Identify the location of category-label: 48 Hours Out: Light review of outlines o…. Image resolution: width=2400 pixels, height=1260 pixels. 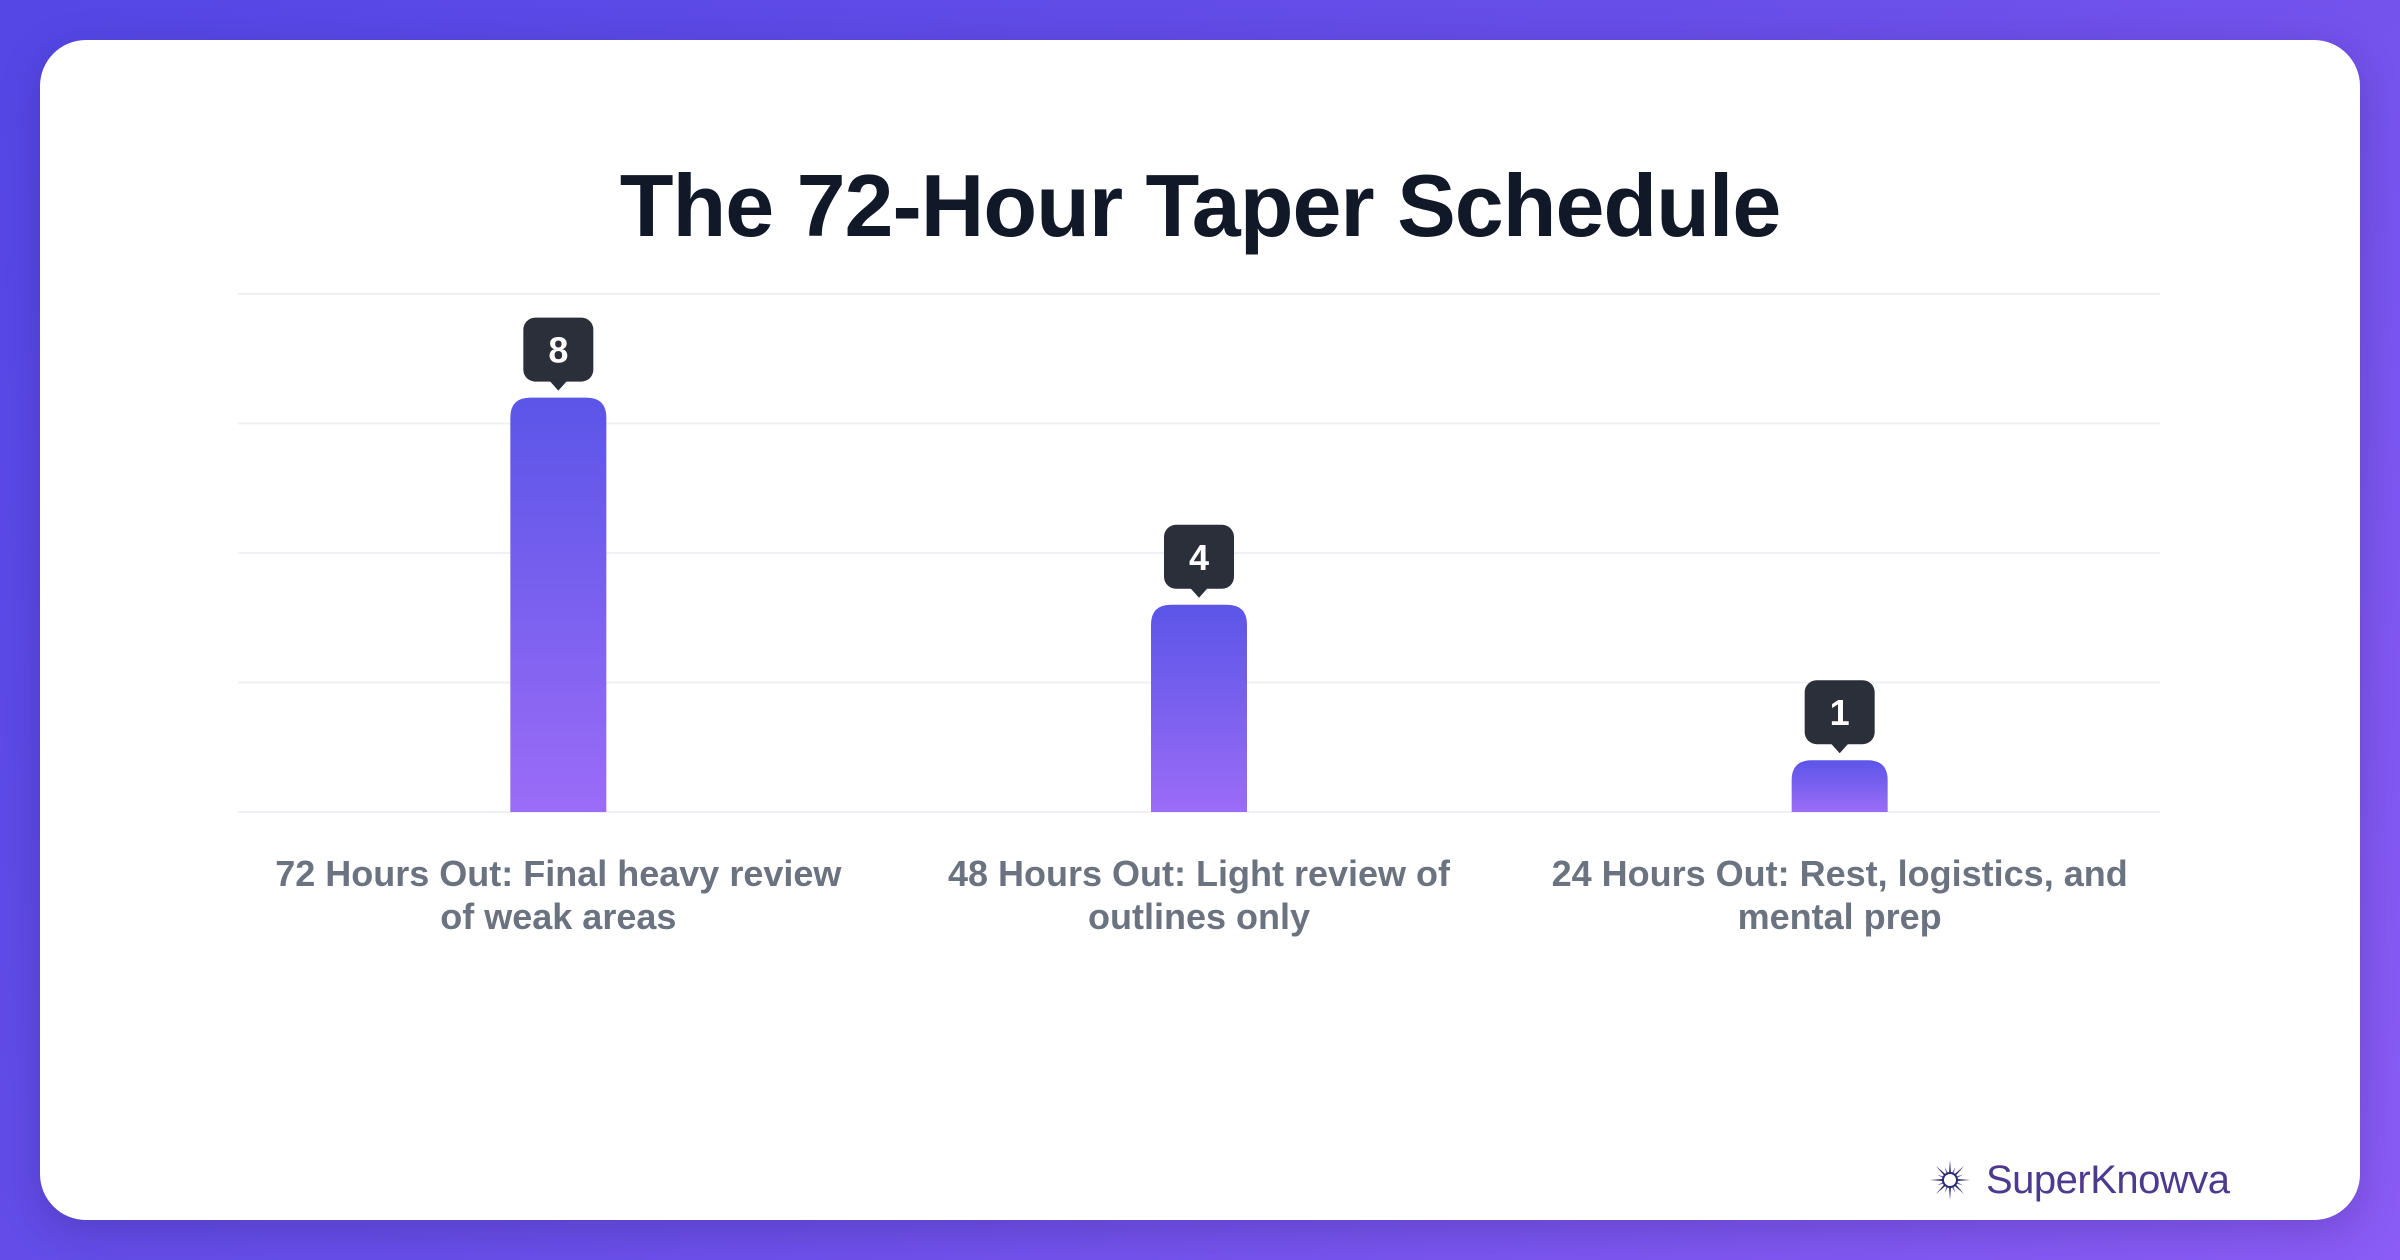
(1199, 895).